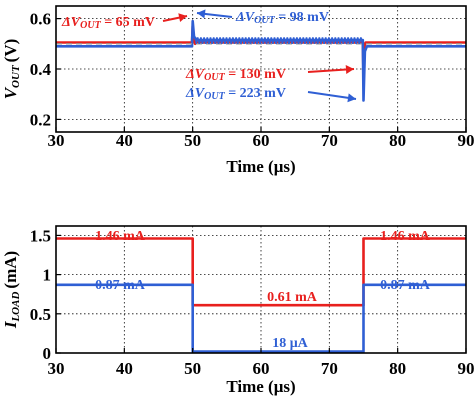  I want to click on y-axis-label-unit: (mA), so click(10, 270).